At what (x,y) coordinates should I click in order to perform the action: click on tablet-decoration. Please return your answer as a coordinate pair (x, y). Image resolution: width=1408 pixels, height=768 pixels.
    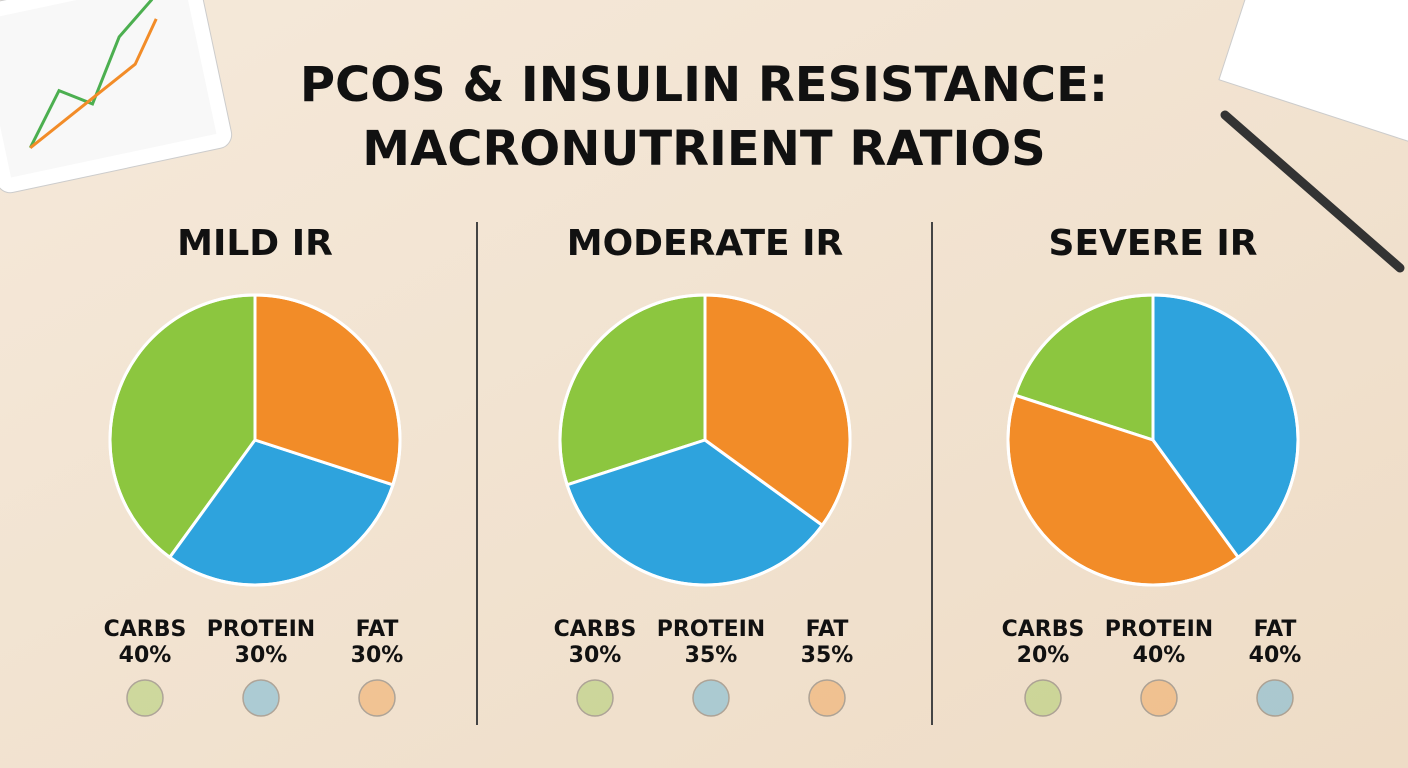
    Looking at the image, I should click on (116, 97).